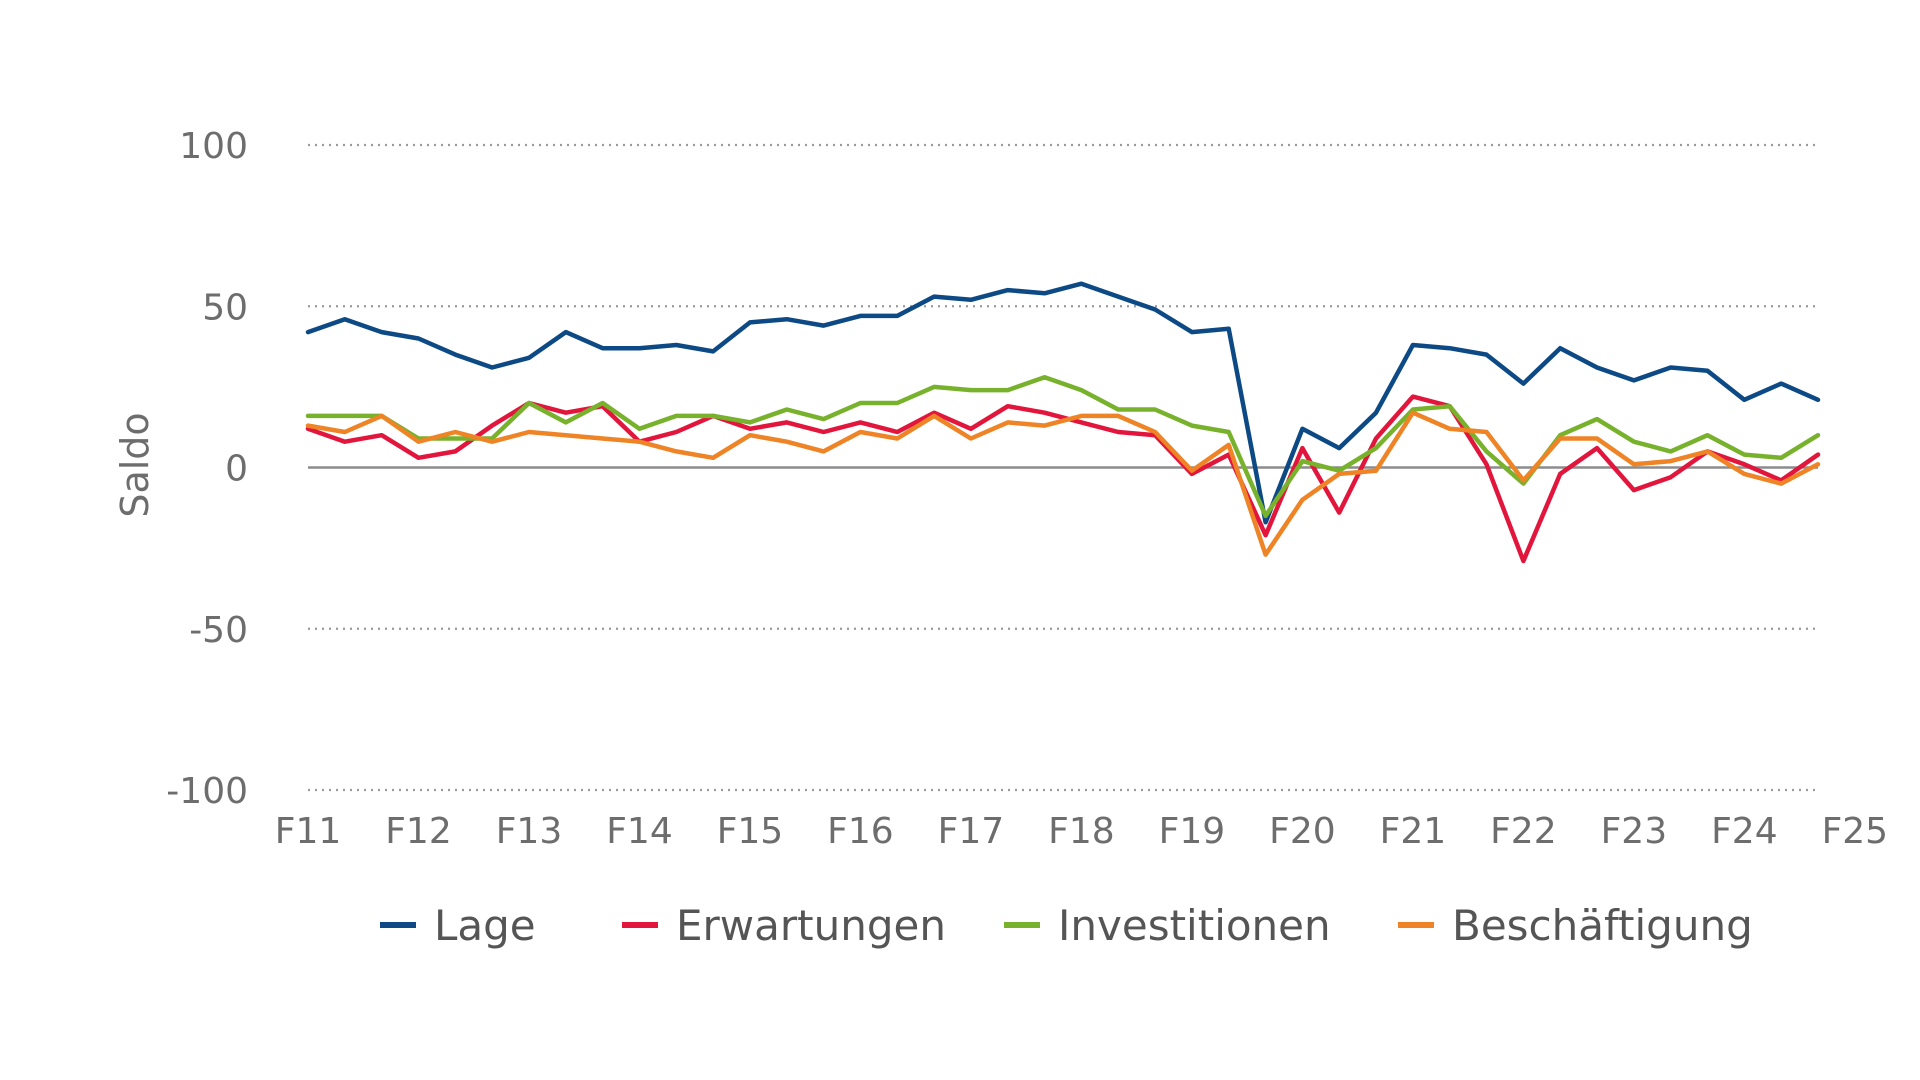 This screenshot has height=1080, width=1920. Describe the element at coordinates (750, 831) in the screenshot. I see `x-tick-label: F15` at that location.